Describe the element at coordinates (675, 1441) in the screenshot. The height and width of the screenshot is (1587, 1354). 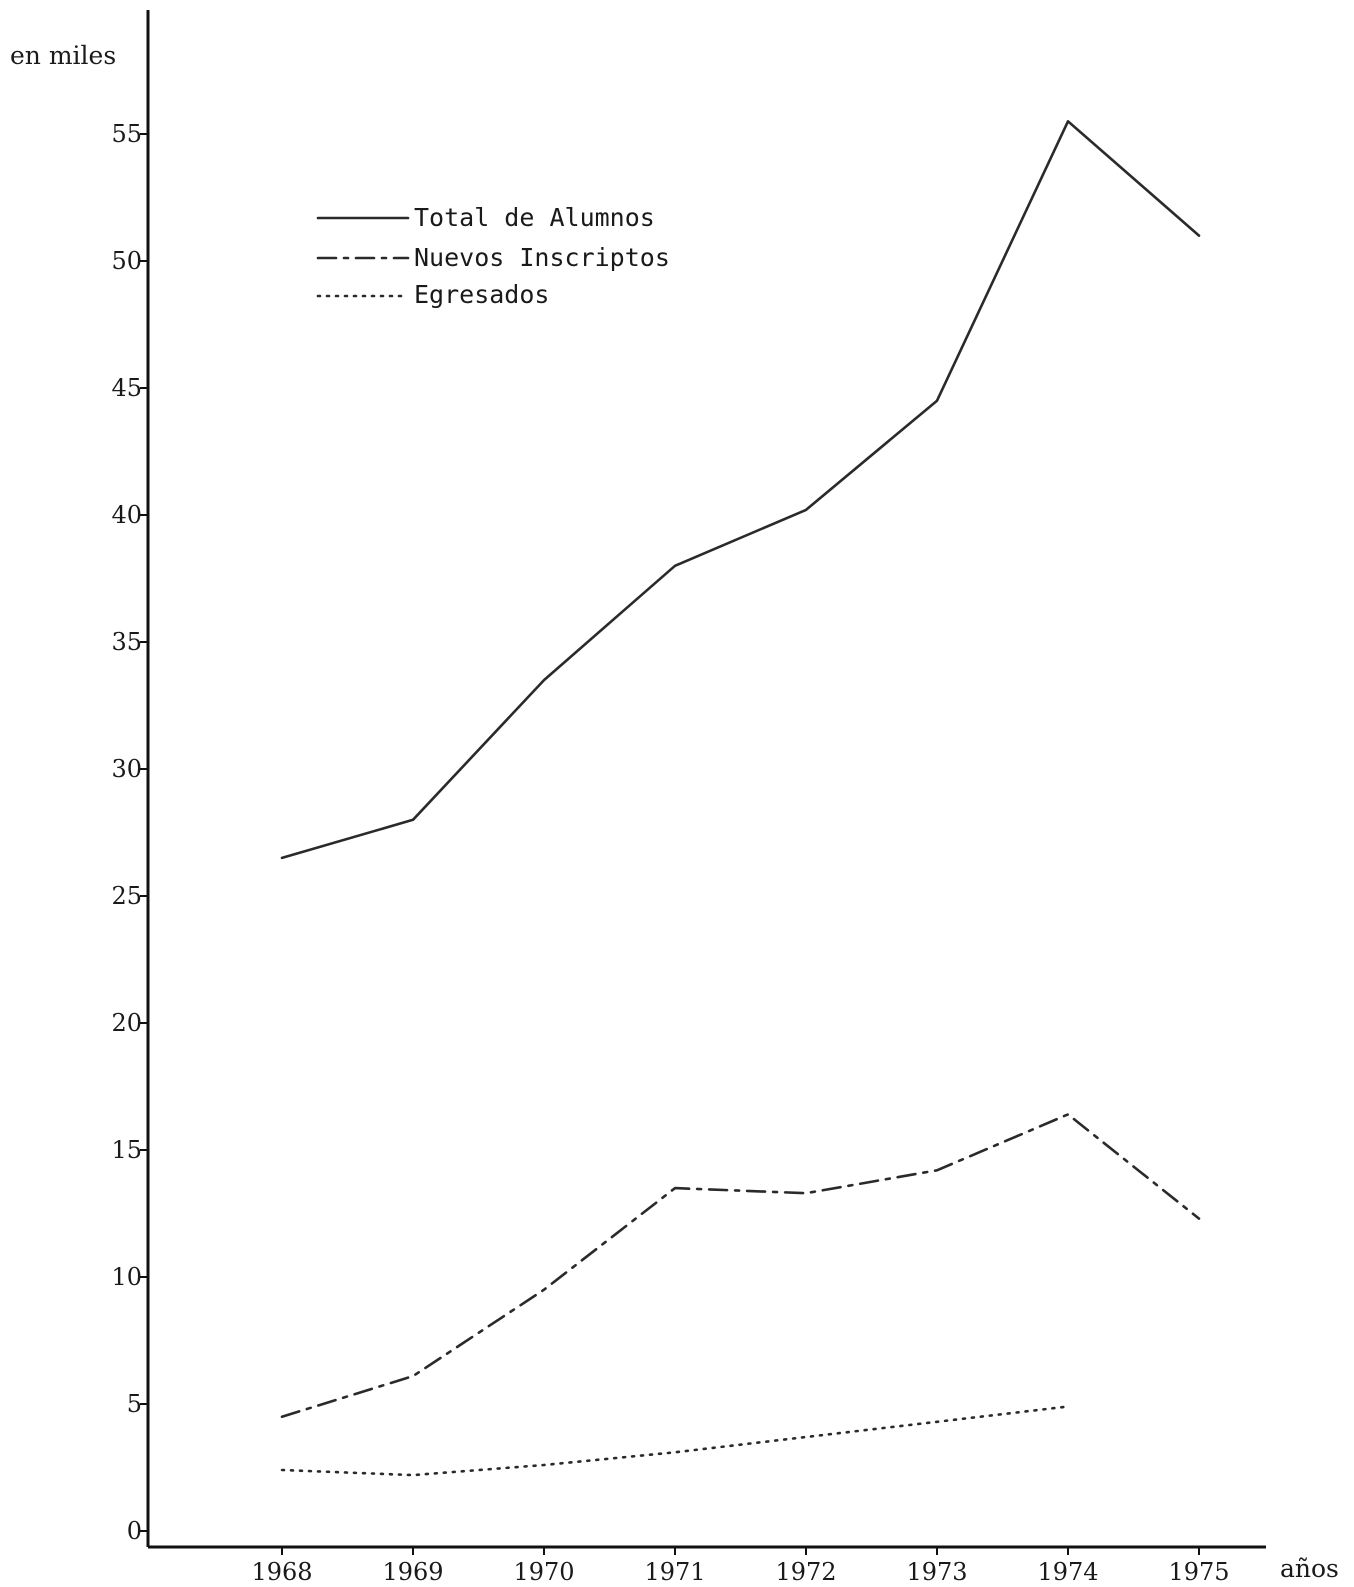
I see `series-line-egresados` at that location.